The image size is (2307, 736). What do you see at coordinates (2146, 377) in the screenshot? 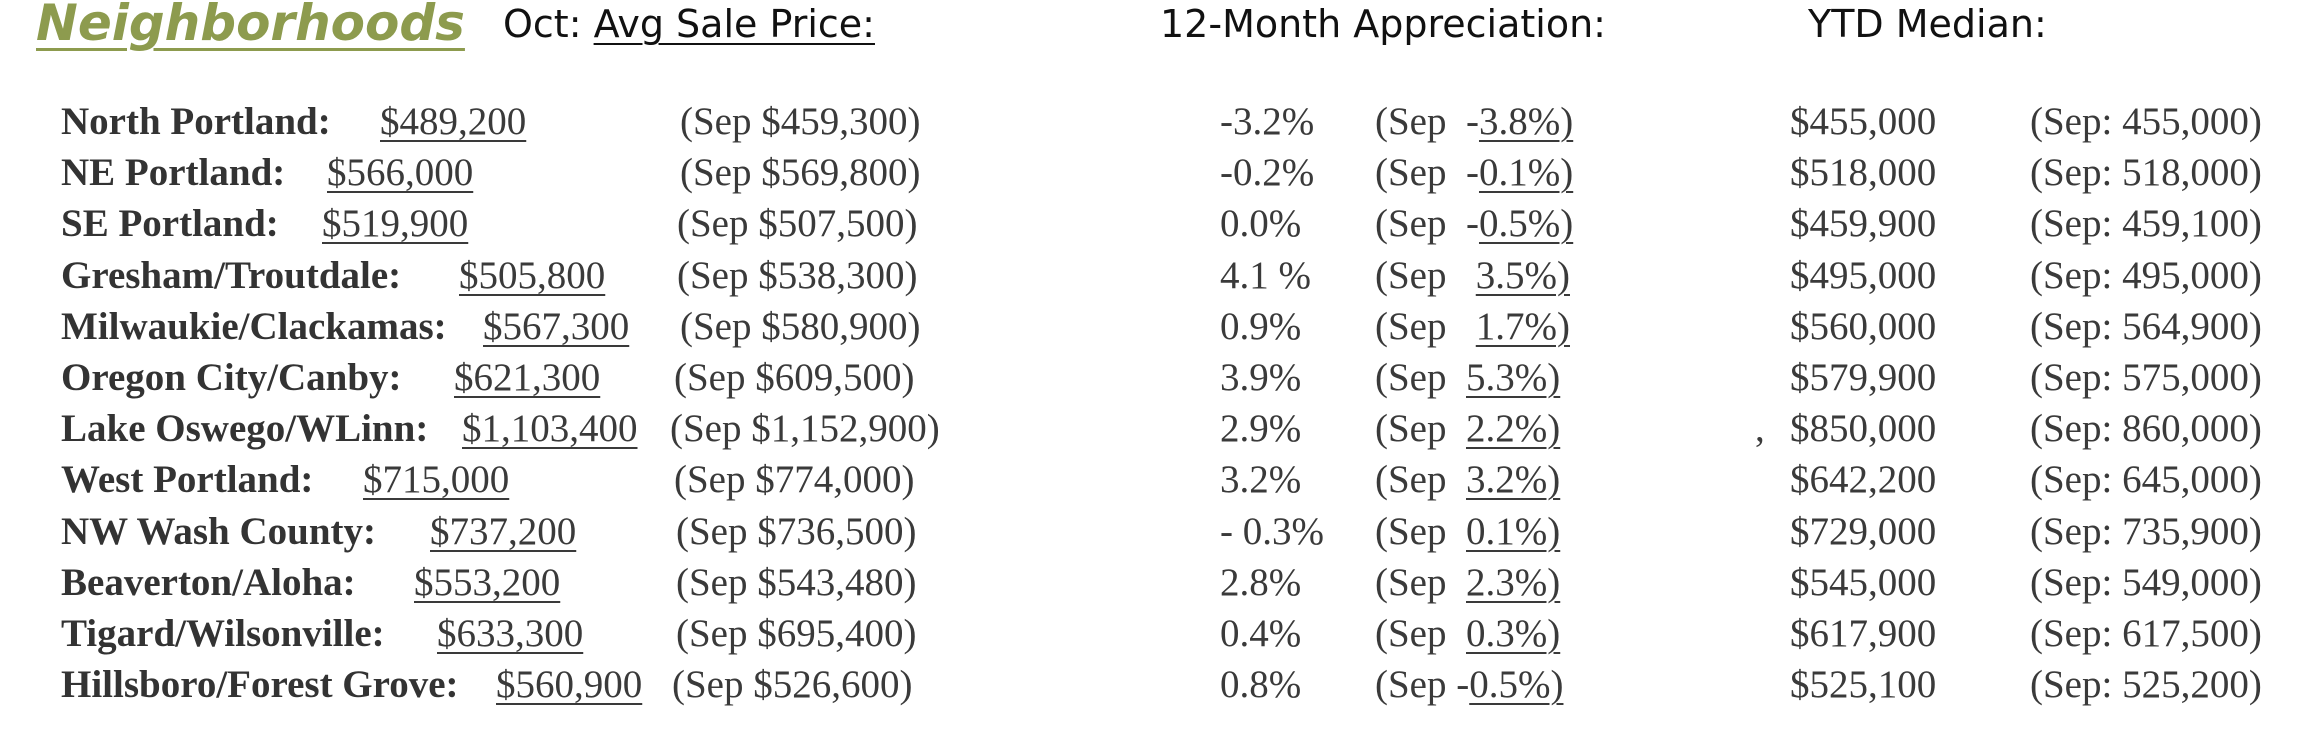
I see `sep-ytd-median: (Sep: 575,000)` at bounding box center [2146, 377].